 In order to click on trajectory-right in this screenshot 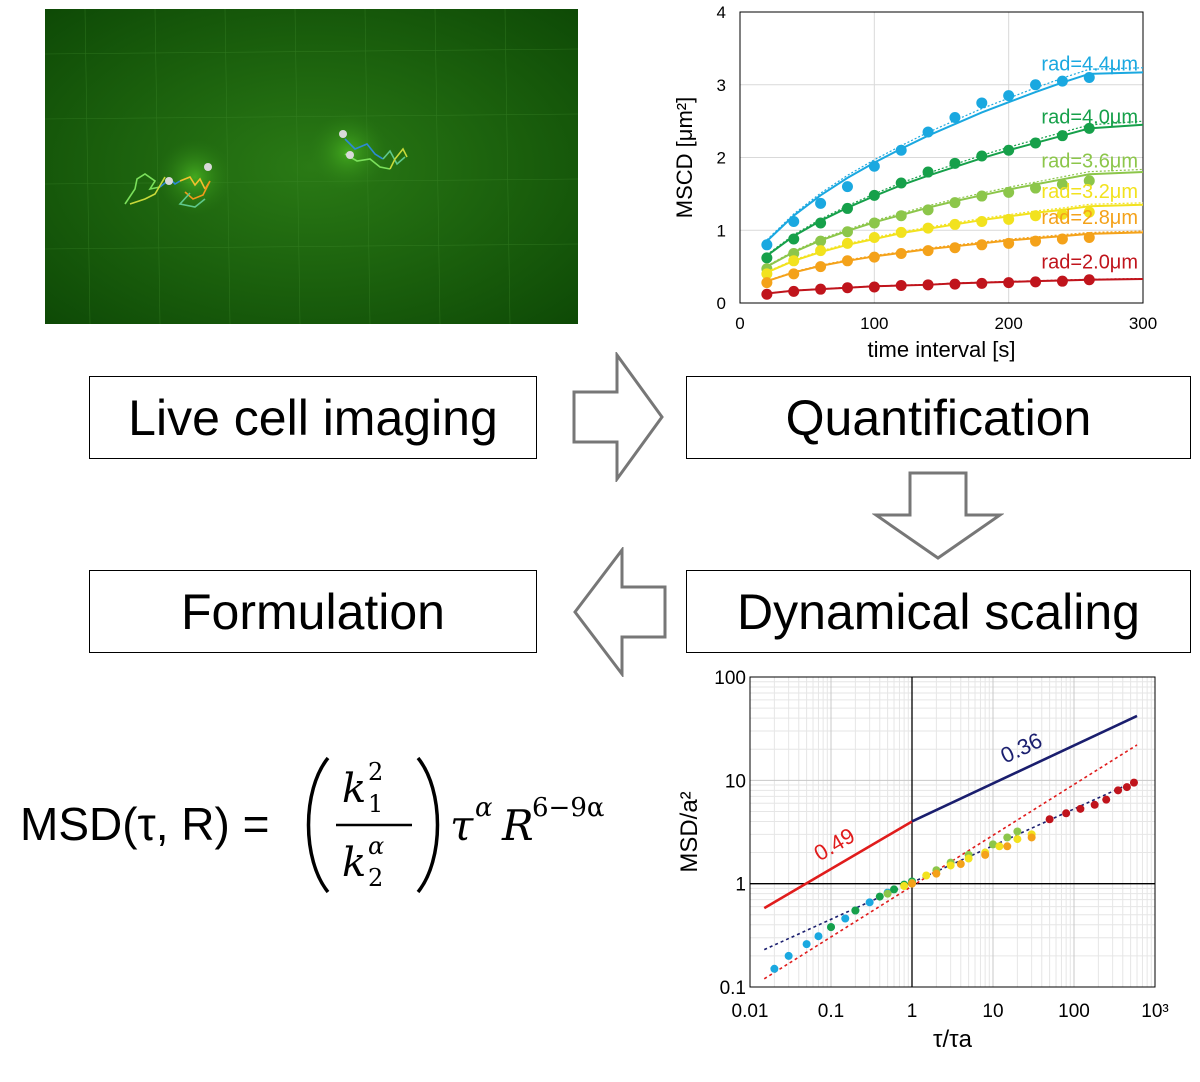, I will do `click(376, 154)`.